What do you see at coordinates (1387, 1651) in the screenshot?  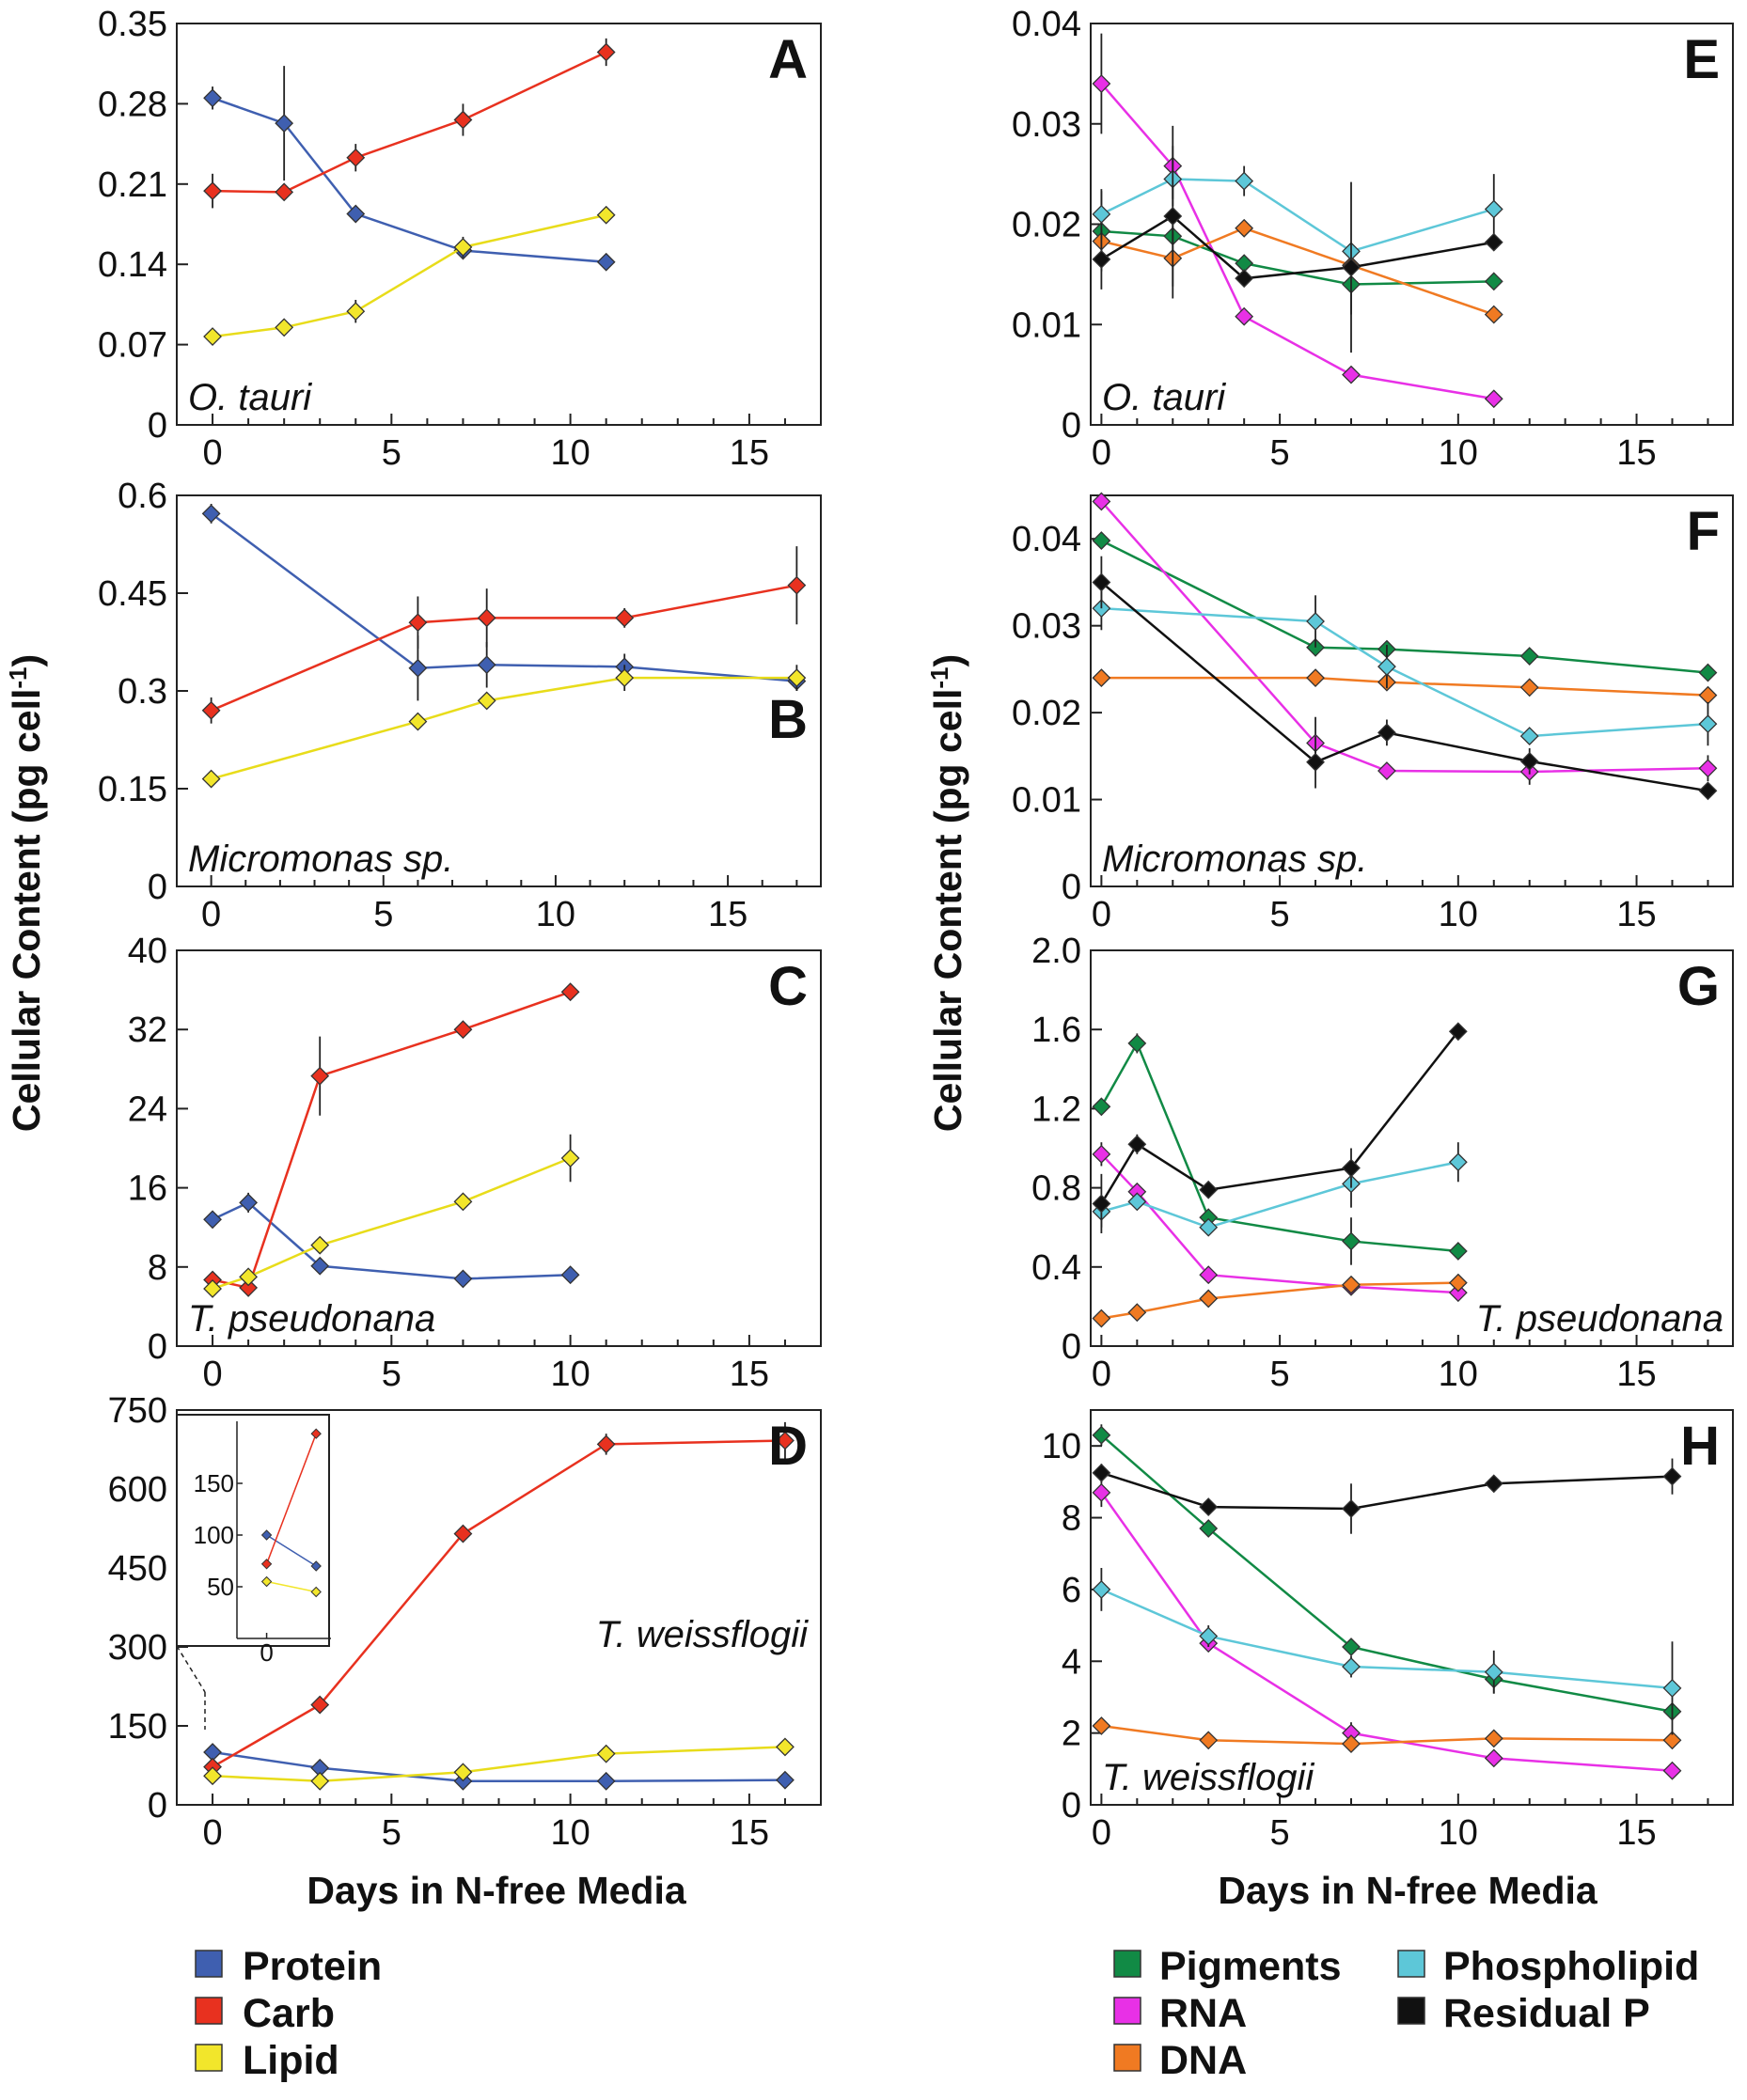 I see `series-phospholipid` at bounding box center [1387, 1651].